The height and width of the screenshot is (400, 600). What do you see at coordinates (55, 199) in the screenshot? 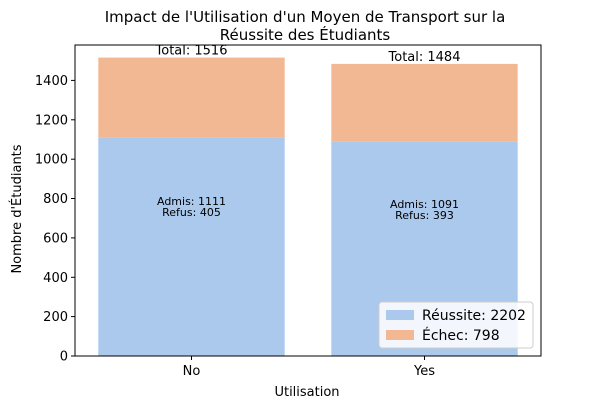
I see `y-tick-label: 800` at bounding box center [55, 199].